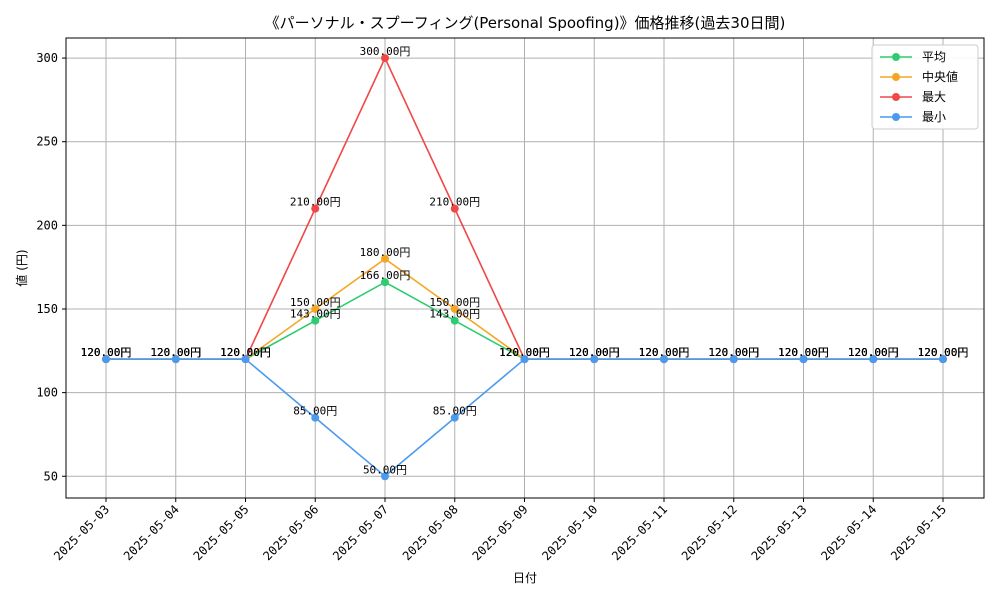 The width and height of the screenshot is (1000, 600). I want to click on x-tick-label: 2025-05-10, so click(569, 532).